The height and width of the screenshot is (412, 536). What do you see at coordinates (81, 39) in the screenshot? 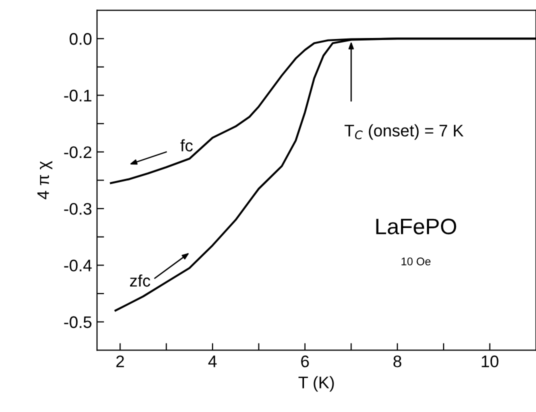
I see `y-tick-label: 0.0` at bounding box center [81, 39].